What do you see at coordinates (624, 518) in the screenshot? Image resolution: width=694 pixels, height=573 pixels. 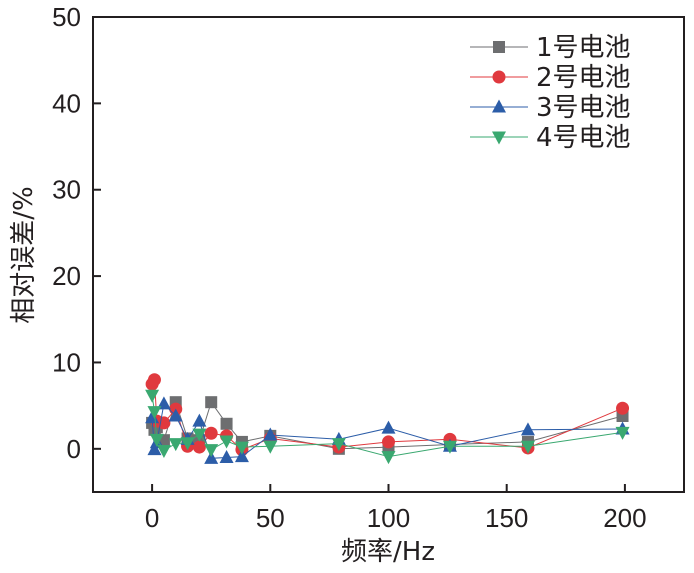 I see `x-tick-label: 200` at bounding box center [624, 518].